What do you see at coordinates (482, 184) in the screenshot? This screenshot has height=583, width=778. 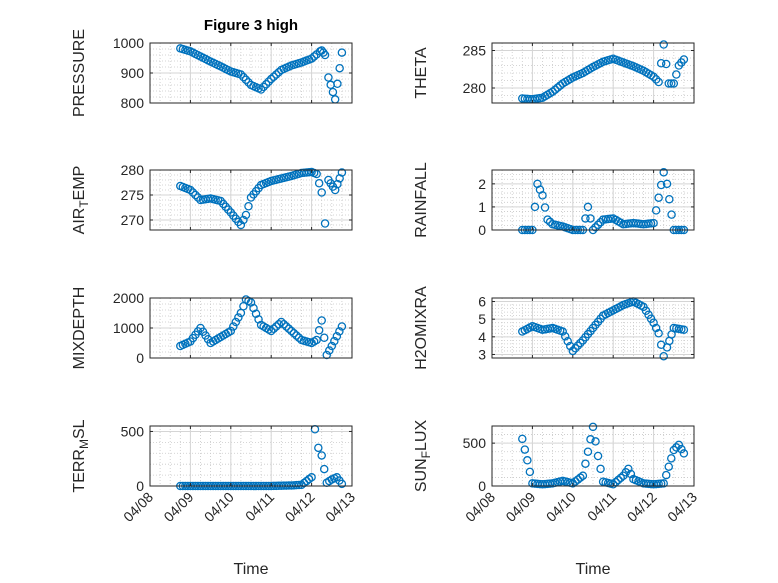 I see `y-tick-label: 2` at bounding box center [482, 184].